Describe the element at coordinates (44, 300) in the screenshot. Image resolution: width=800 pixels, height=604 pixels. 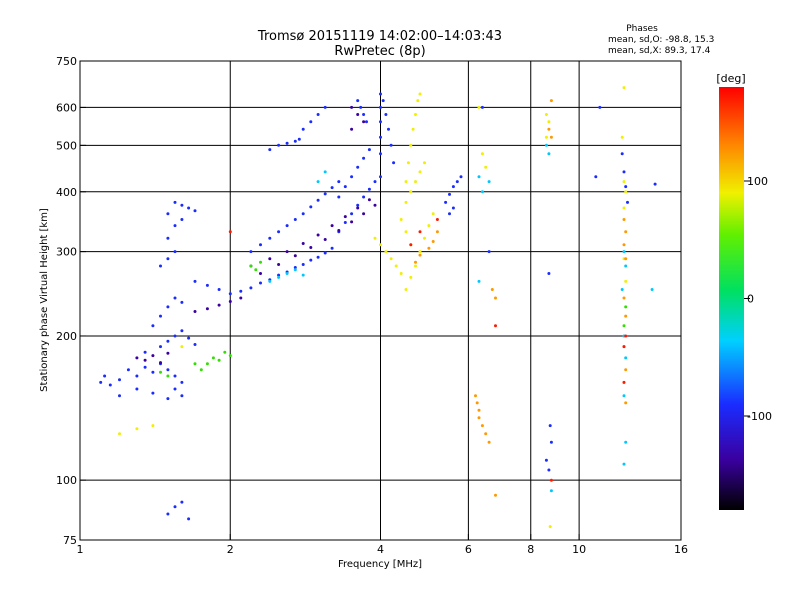
I see `y-axis-label: Stationary phase Virtual Height [km]` at that location.